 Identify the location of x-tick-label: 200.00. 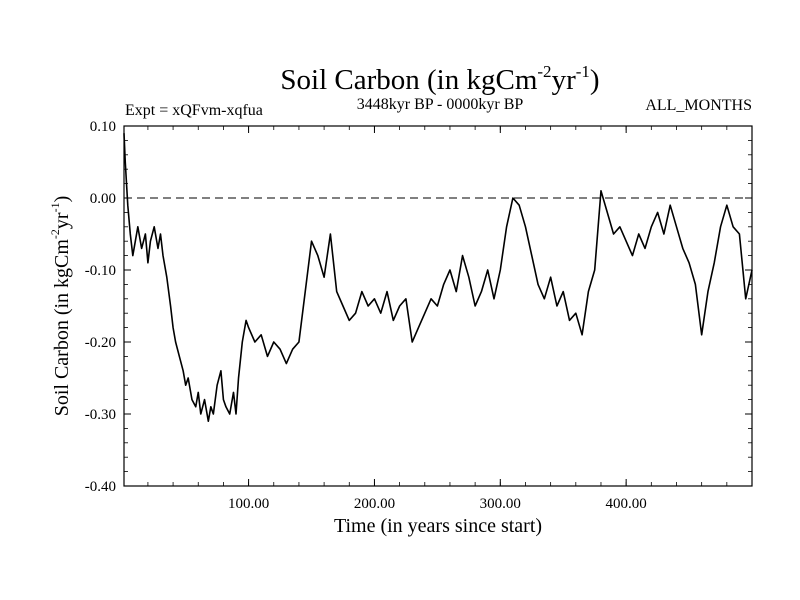
(374, 504).